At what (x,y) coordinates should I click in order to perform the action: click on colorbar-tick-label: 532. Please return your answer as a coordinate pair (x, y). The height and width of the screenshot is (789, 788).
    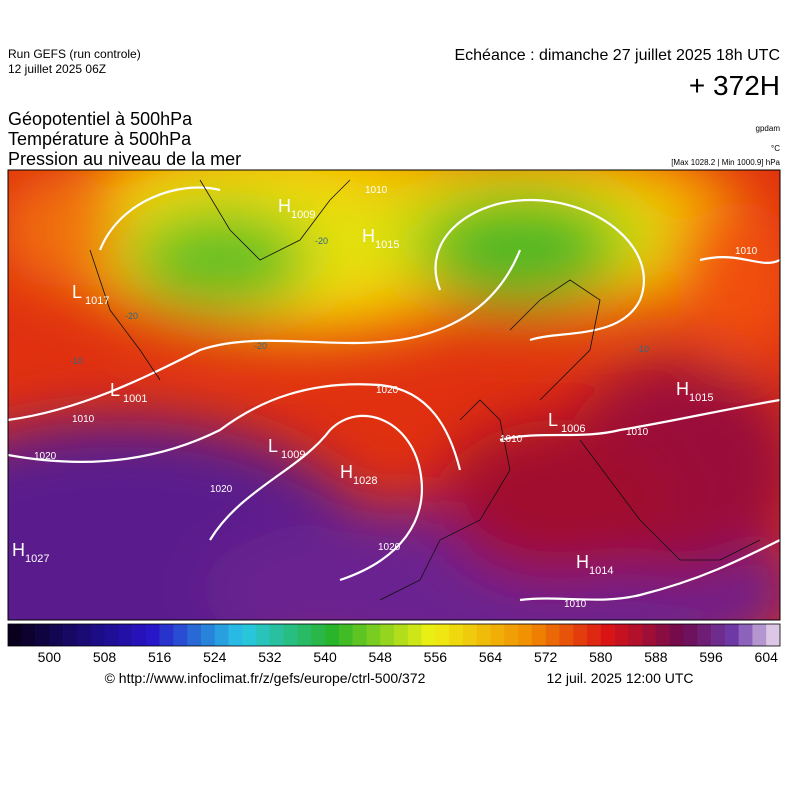
    Looking at the image, I should click on (270, 657).